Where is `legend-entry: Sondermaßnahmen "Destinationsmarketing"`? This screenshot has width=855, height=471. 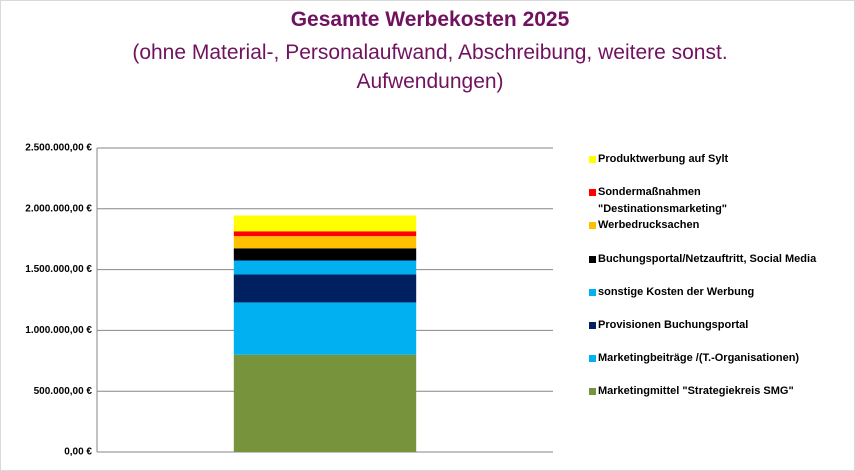
legend-entry: Sondermaßnahmen "Destinationsmarketing" is located at coordinates (673, 201).